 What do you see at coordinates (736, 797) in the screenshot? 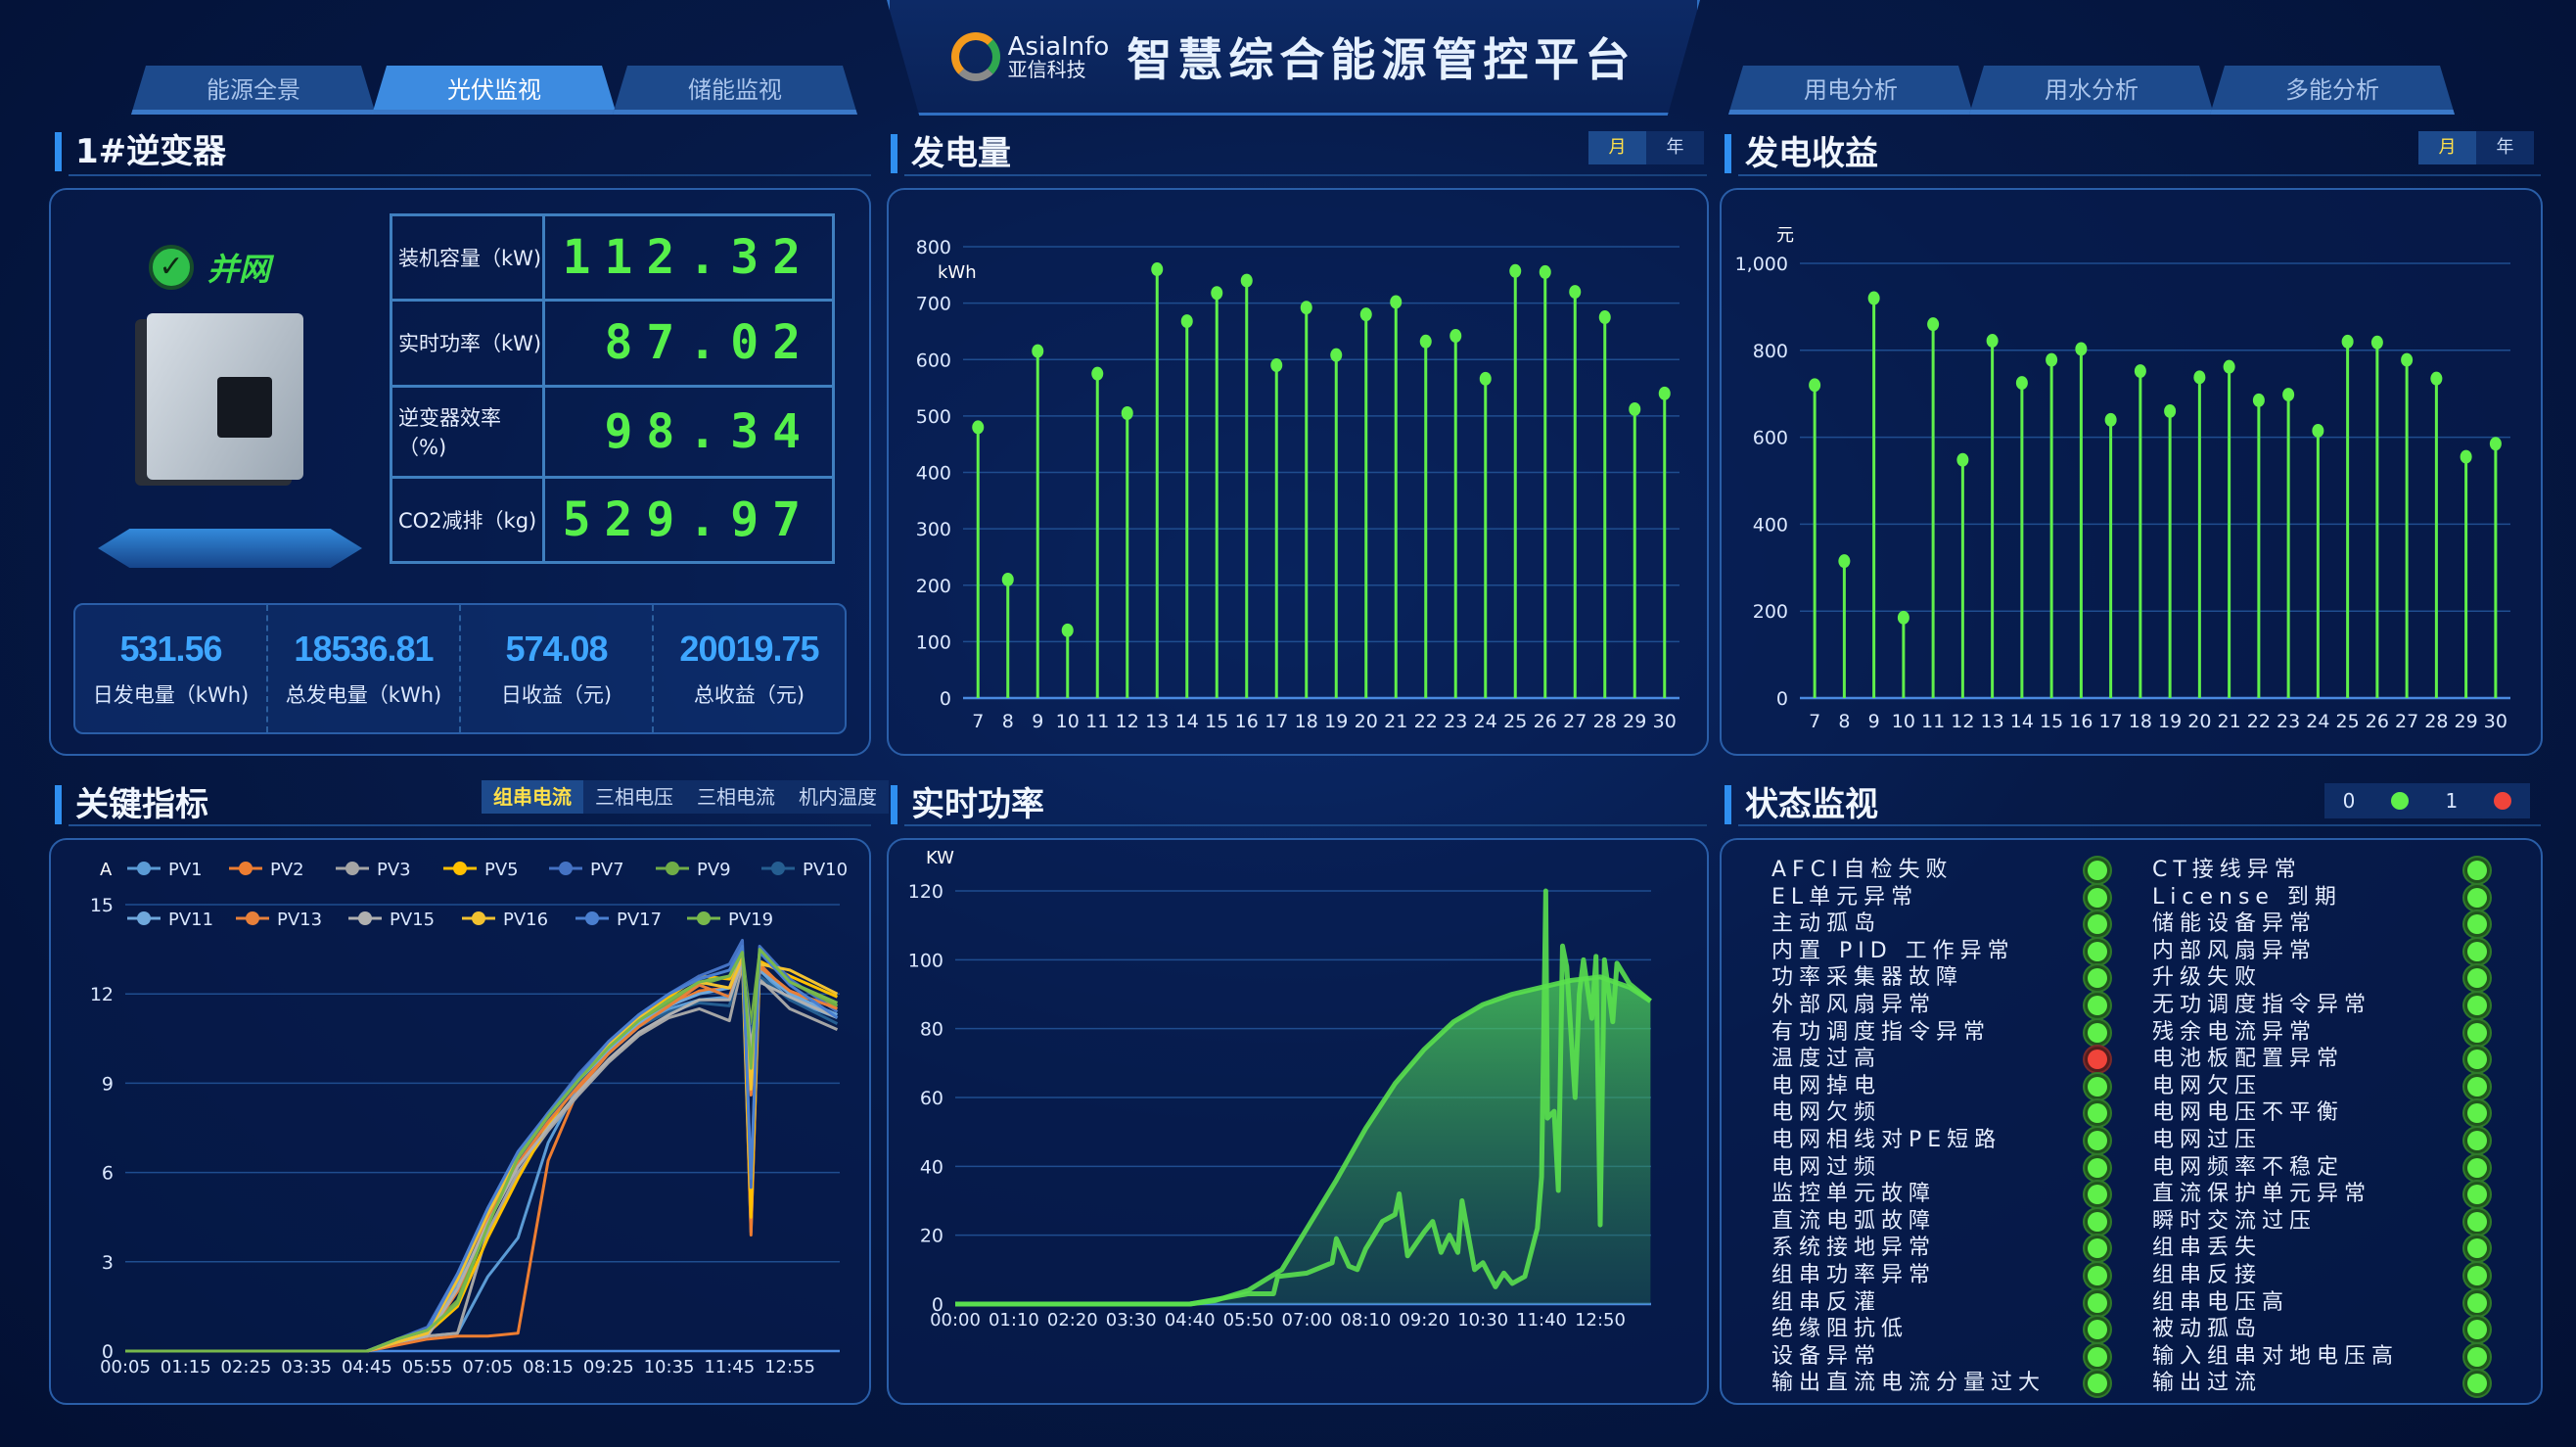
I see `tab-three-phase-current: 三相电流` at bounding box center [736, 797].